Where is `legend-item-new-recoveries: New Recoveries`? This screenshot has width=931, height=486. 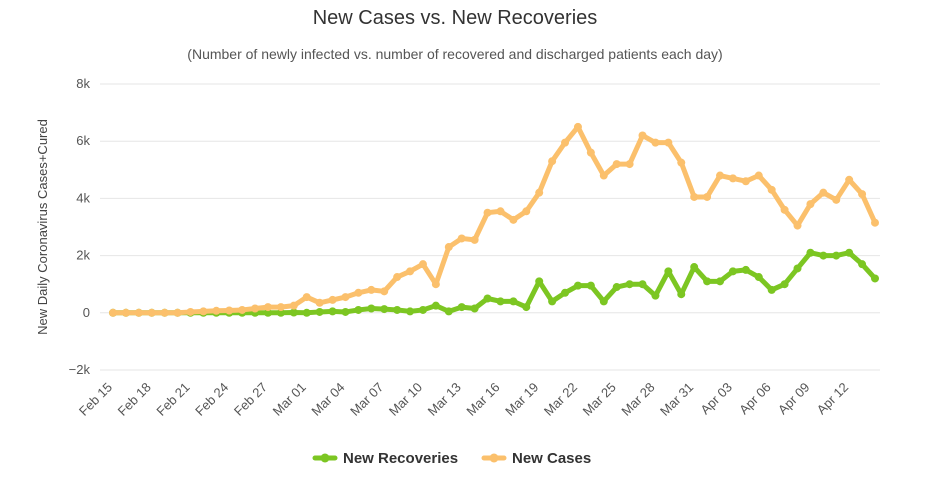 legend-item-new-recoveries: New Recoveries is located at coordinates (385, 458).